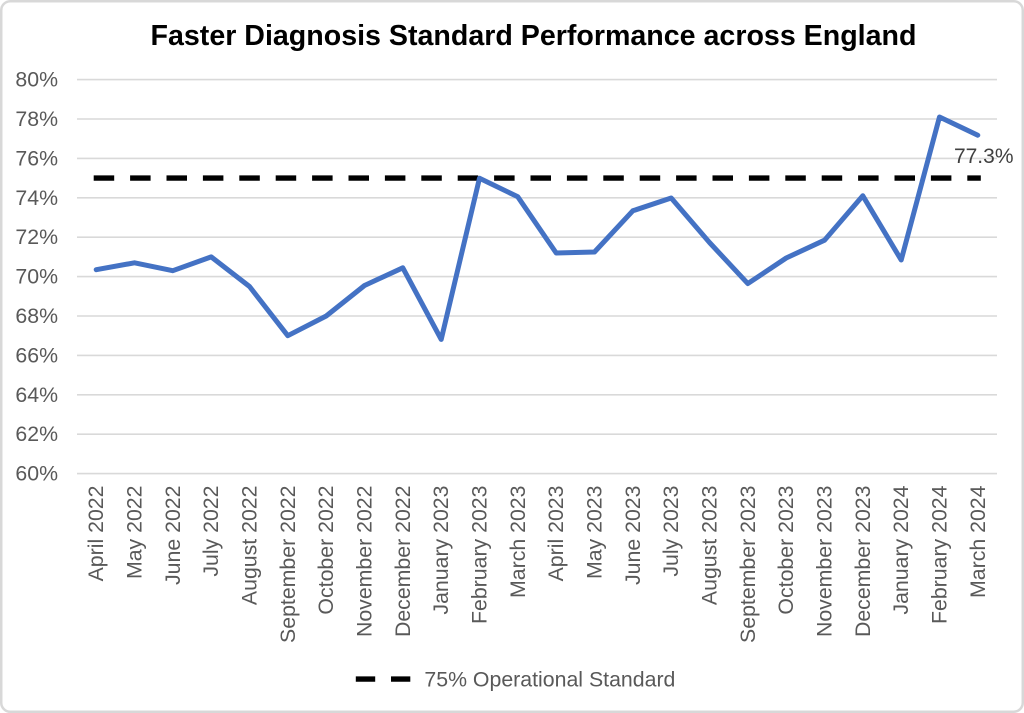  I want to click on svg-text: July 2022, so click(211, 531).